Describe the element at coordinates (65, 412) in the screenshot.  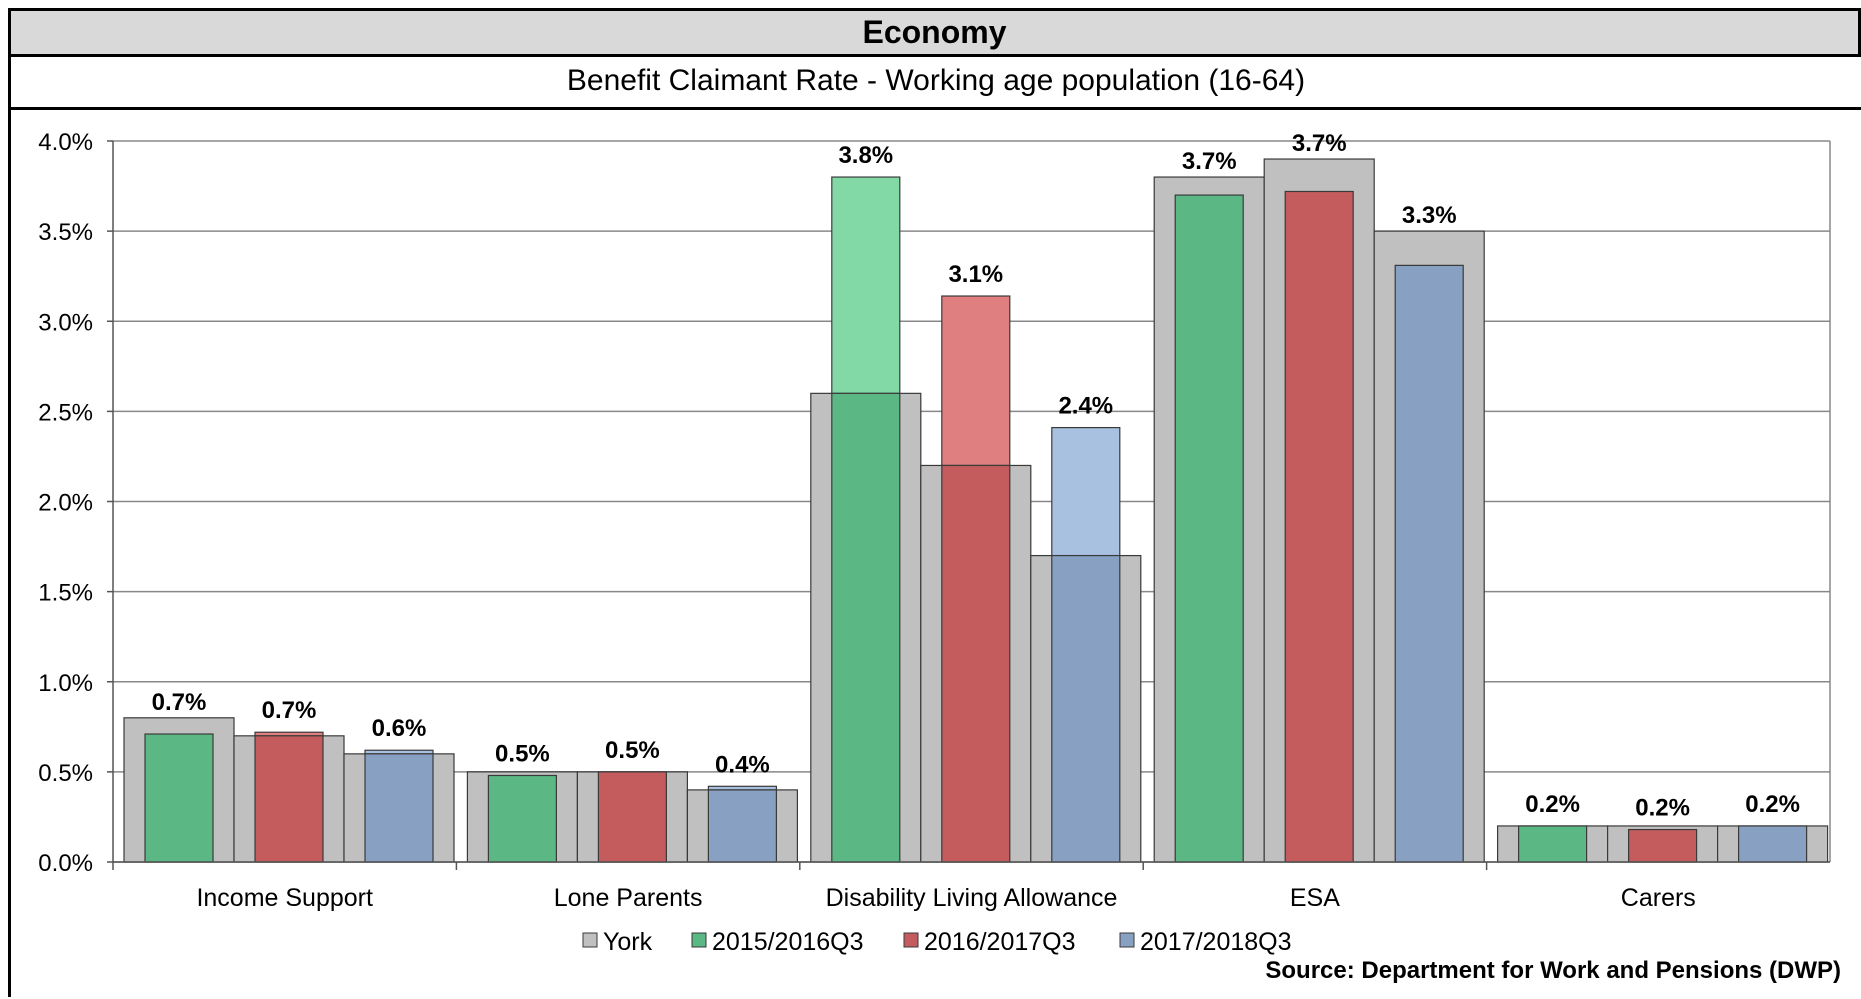
I see `y-tick-label: 2.5%` at that location.